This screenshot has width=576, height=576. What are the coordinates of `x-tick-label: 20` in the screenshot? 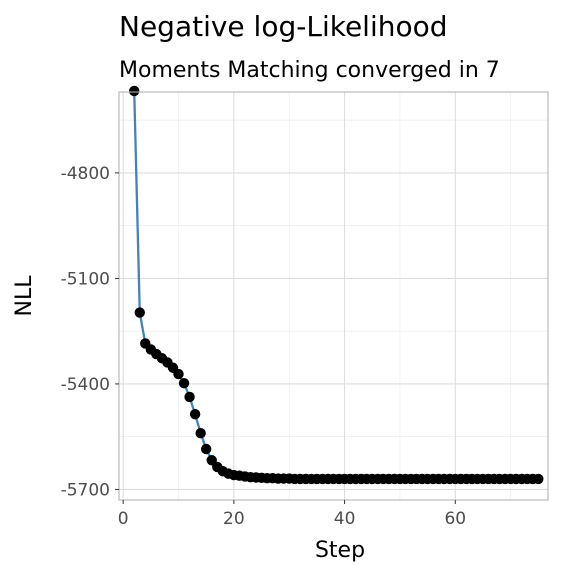 It's located at (234, 519).